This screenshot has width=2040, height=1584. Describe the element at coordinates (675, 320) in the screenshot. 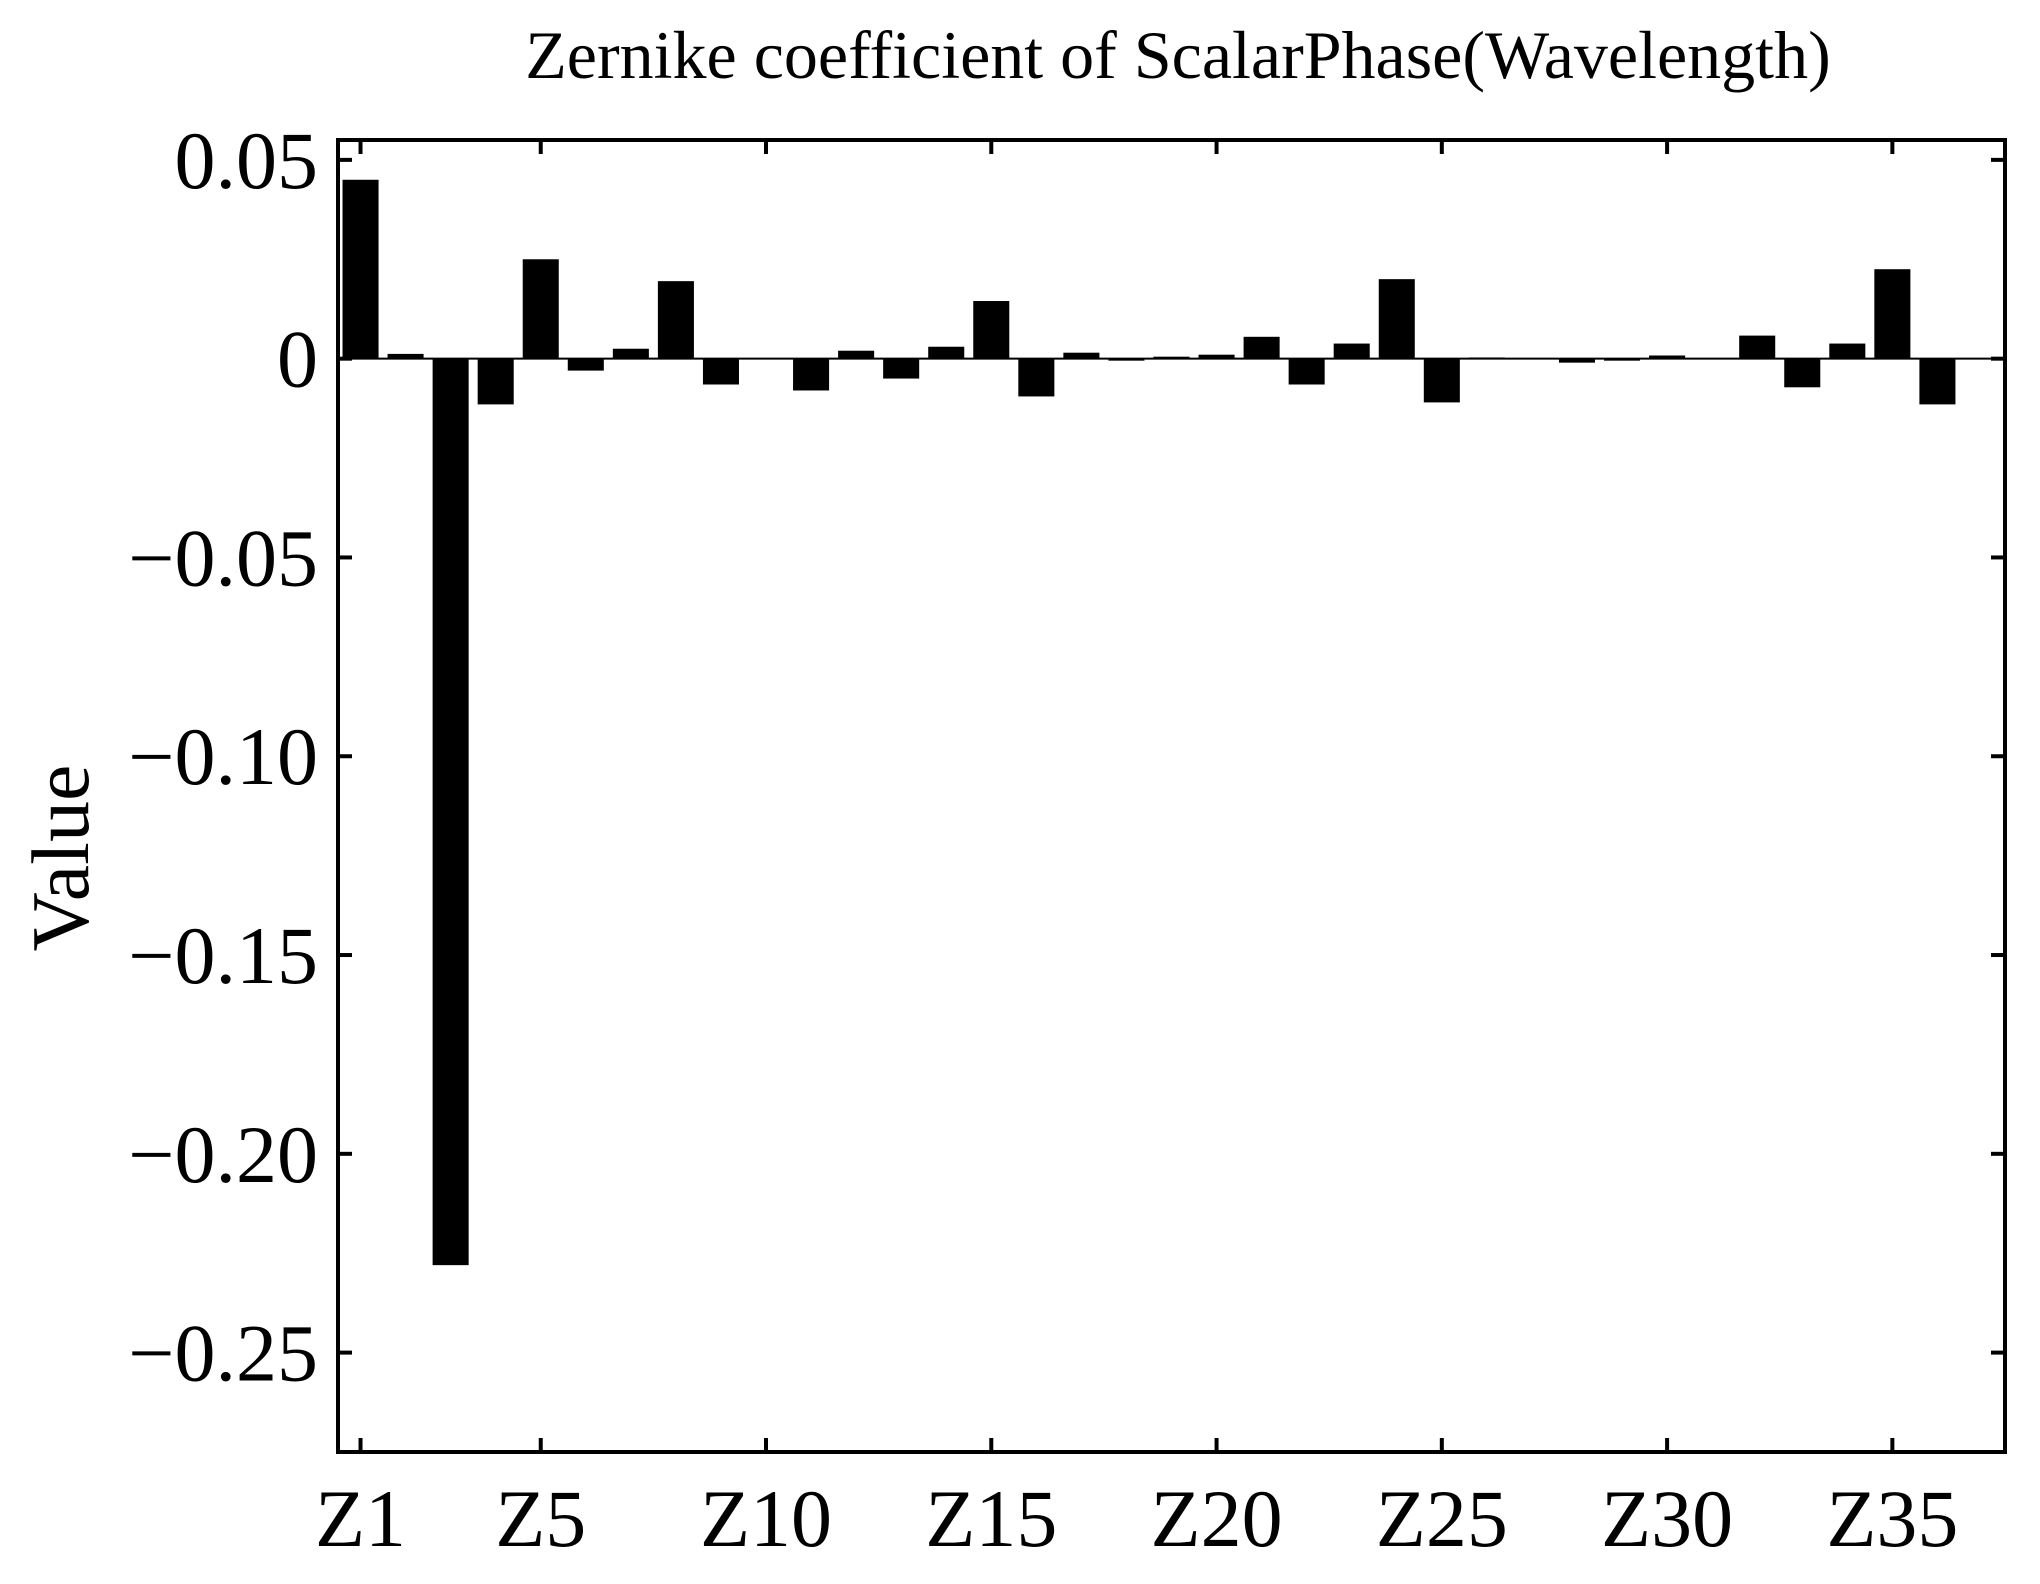

I see `bar-z8` at that location.